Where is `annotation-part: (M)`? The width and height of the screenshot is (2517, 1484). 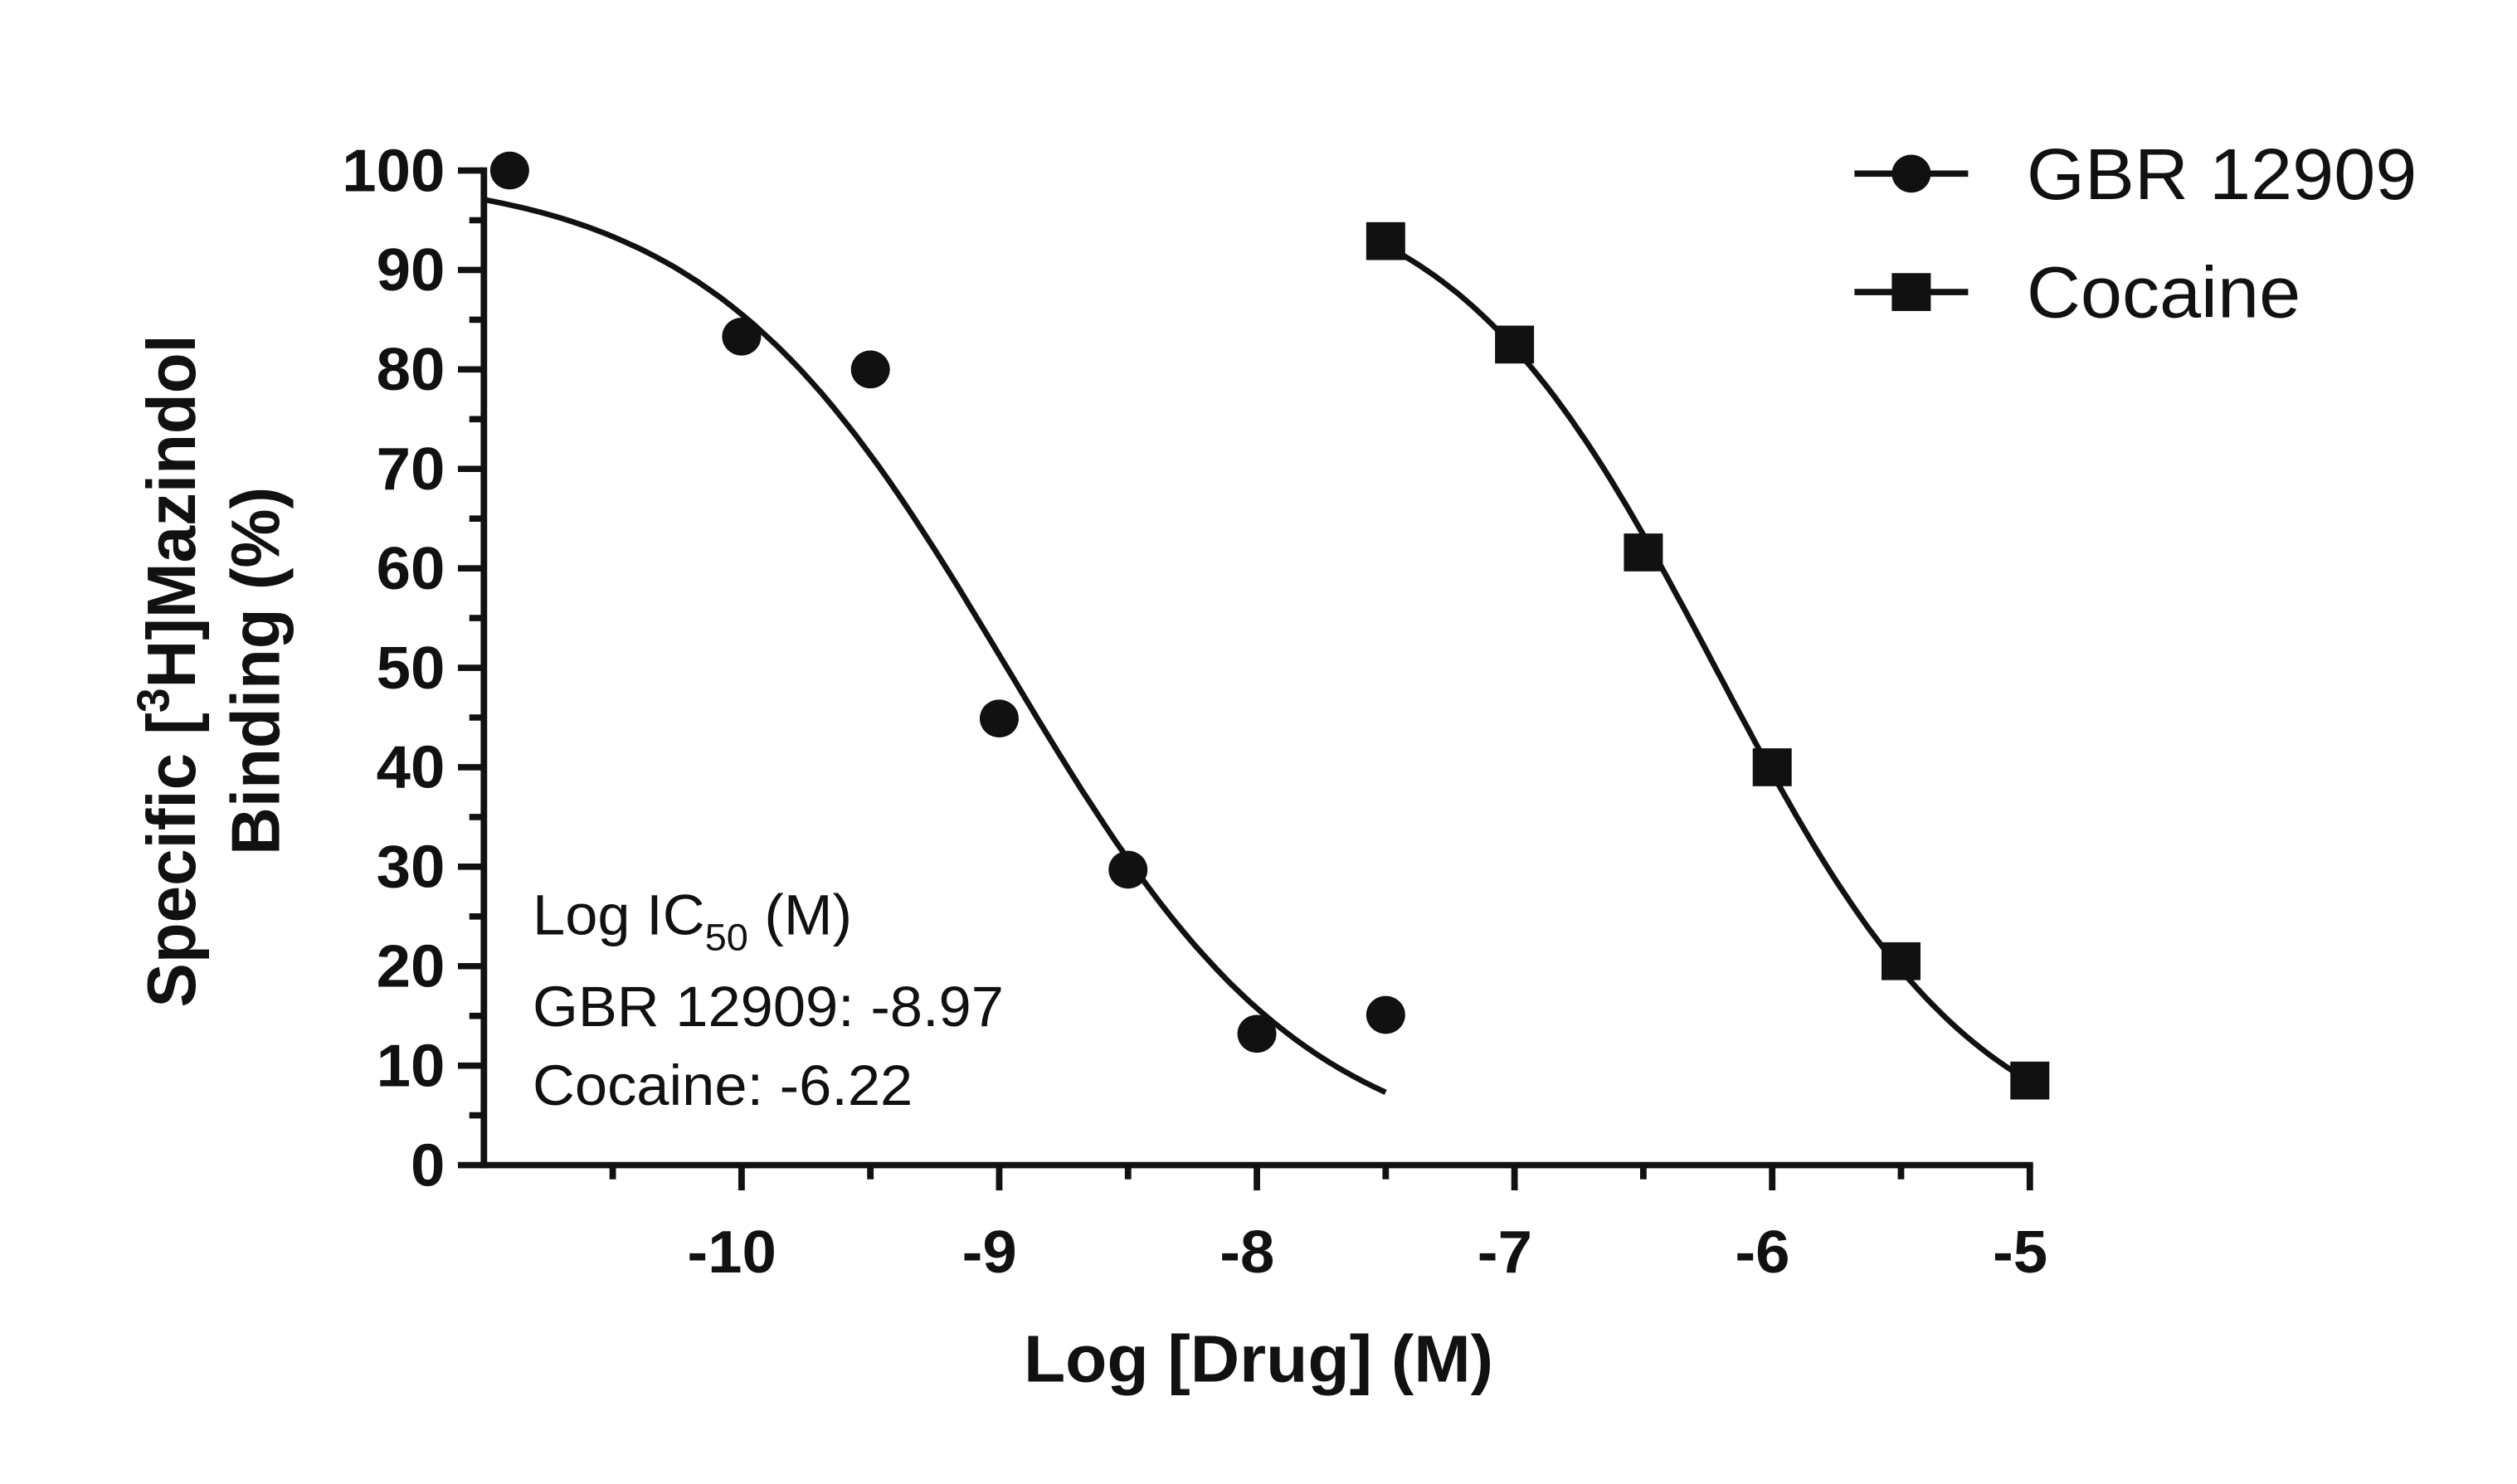 annotation-part: (M) is located at coordinates (800, 915).